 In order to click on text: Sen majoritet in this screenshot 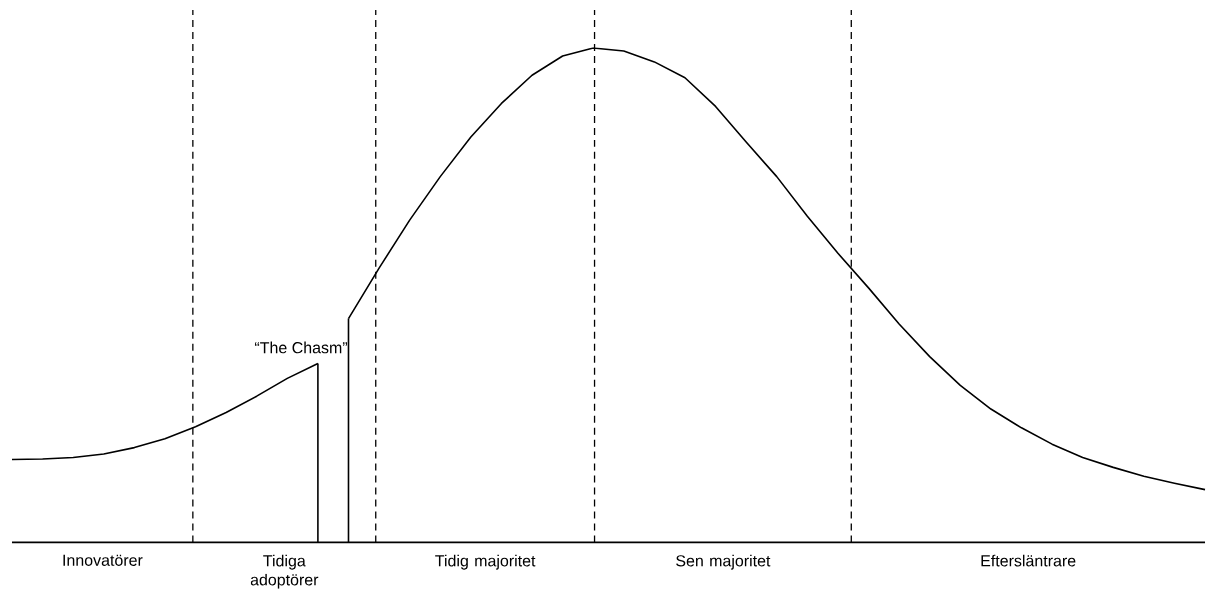, I will do `click(723, 562)`.